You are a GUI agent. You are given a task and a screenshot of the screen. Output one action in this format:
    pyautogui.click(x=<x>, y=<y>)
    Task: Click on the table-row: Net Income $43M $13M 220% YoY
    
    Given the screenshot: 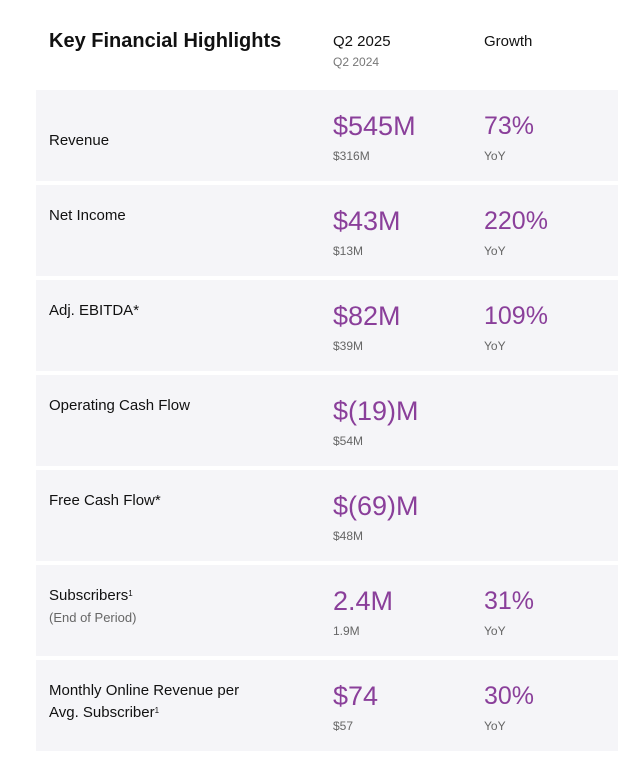 What is the action you would take?
    pyautogui.click(x=327, y=230)
    